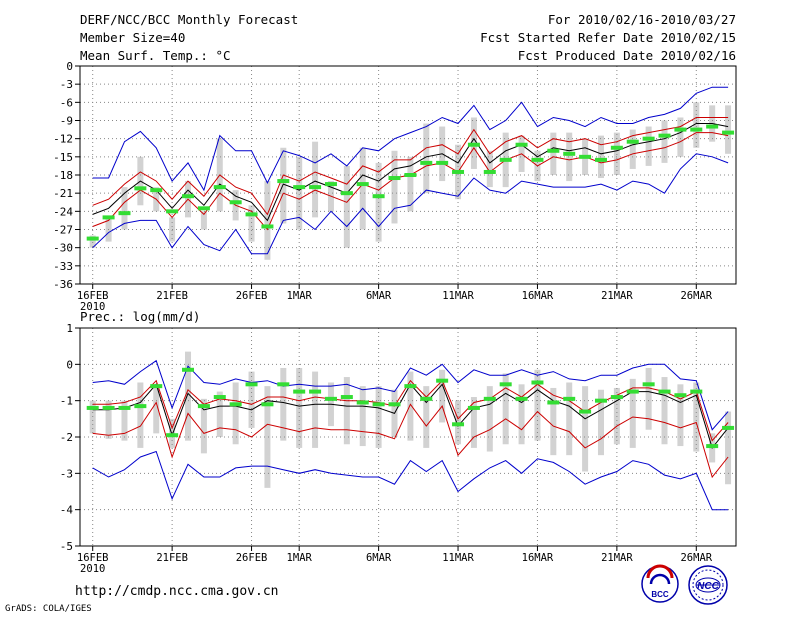  I want to click on precipitation-ytick-label: -4, so click(67, 510).